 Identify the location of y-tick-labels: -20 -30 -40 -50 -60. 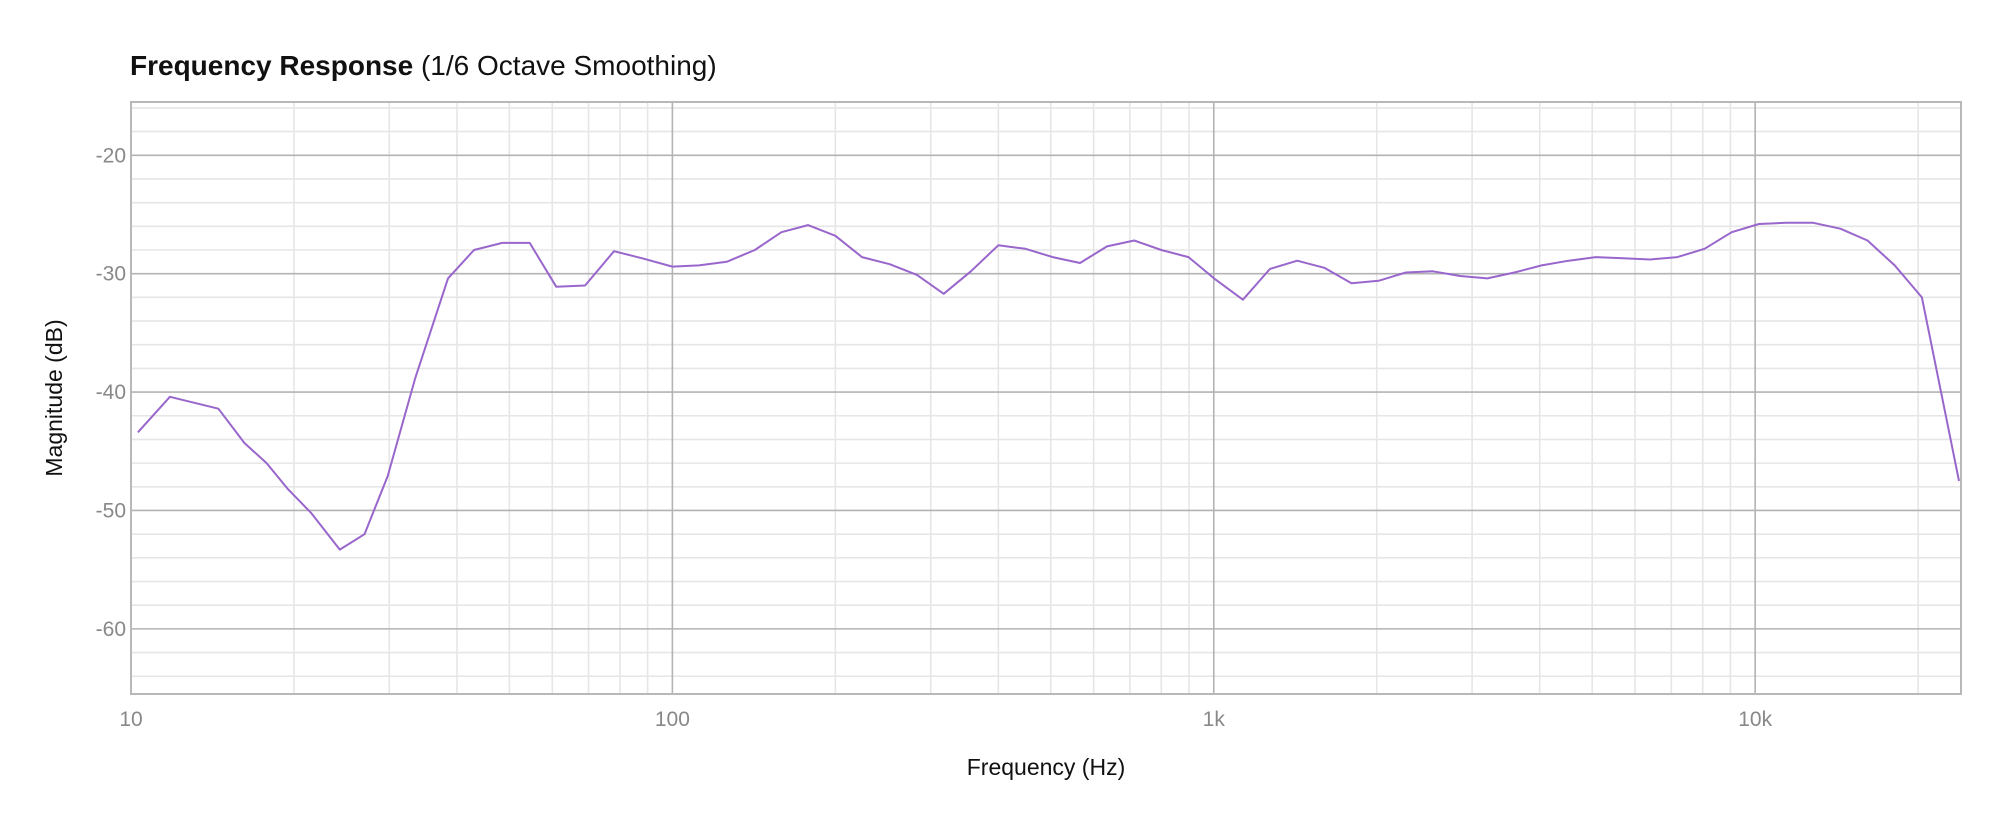
(111, 392).